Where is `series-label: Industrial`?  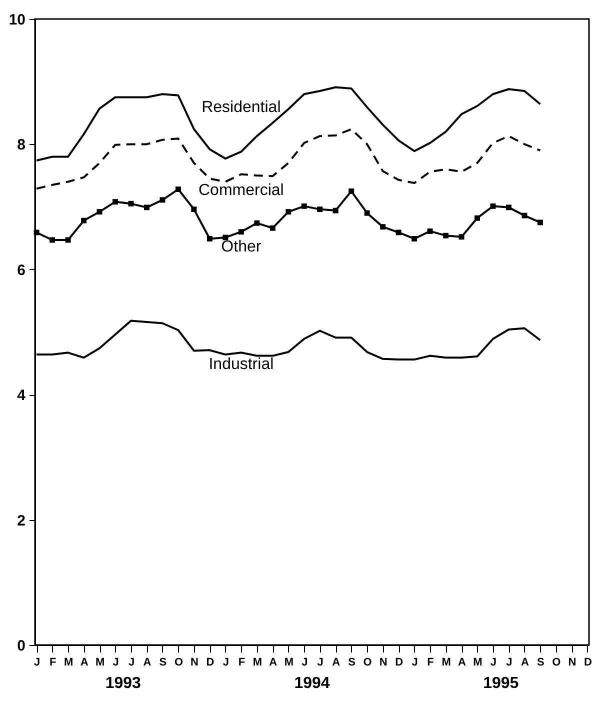
series-label: Industrial is located at coordinates (241, 364).